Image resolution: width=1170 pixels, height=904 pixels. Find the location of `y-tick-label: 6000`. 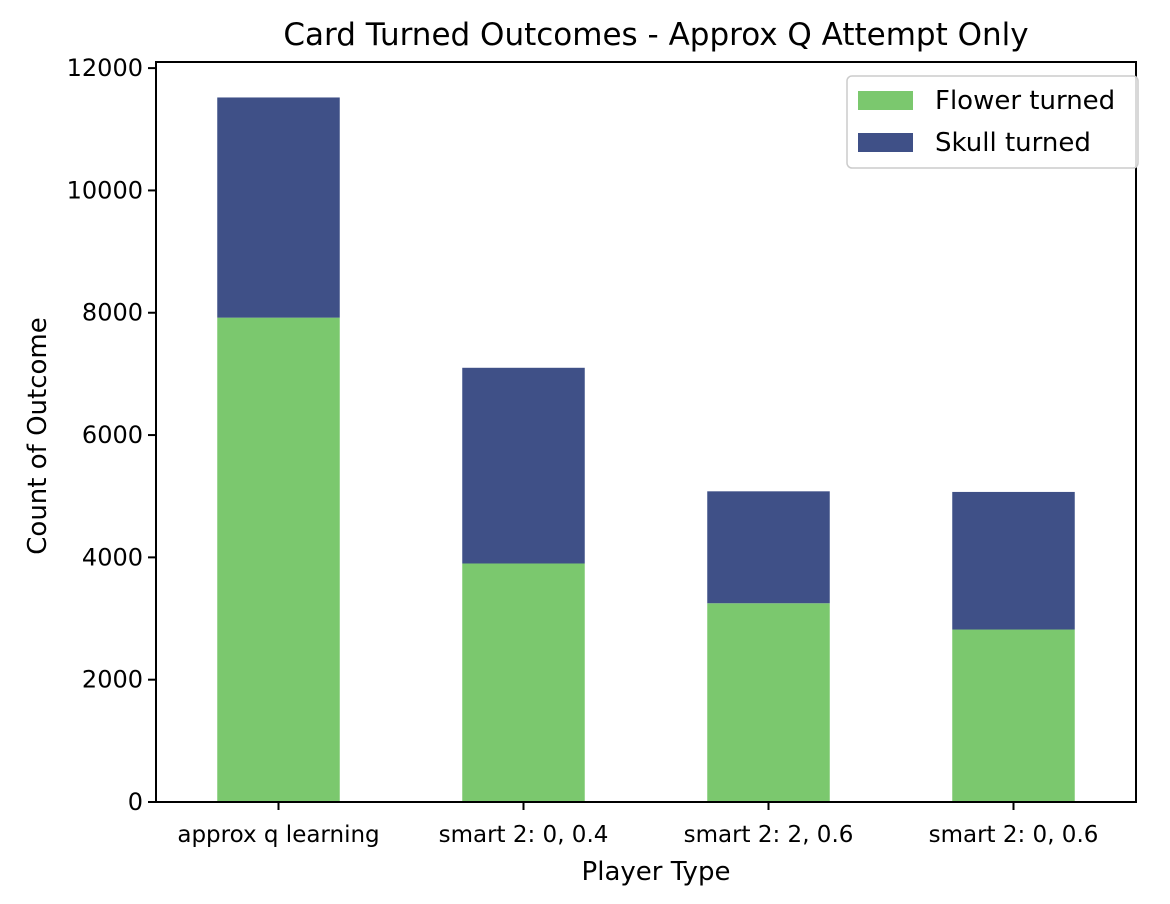

y-tick-label: 6000 is located at coordinates (112, 435).